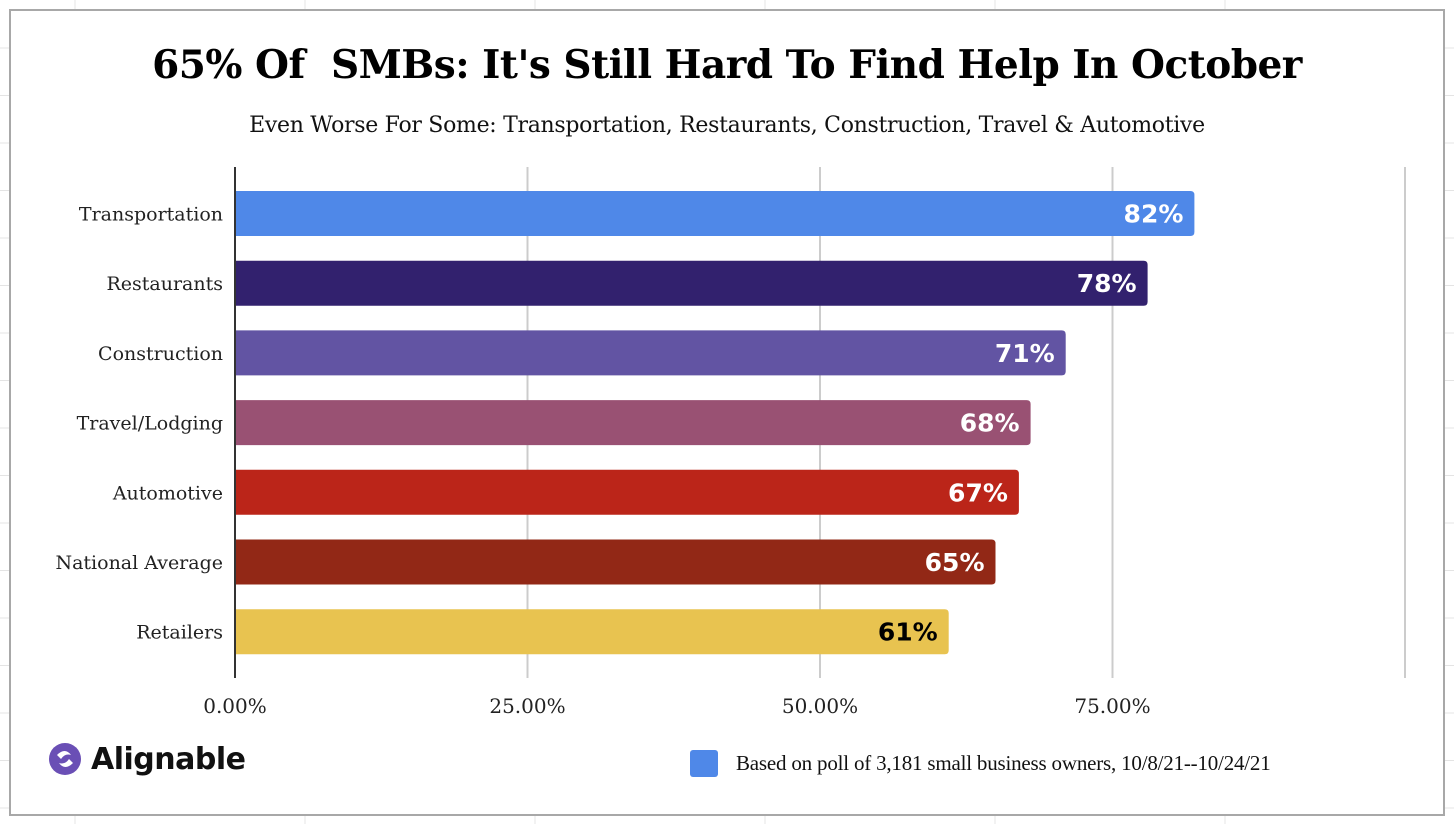 Image resolution: width=1454 pixels, height=824 pixels. Describe the element at coordinates (151, 215) in the screenshot. I see `category-label: Transportation` at that location.